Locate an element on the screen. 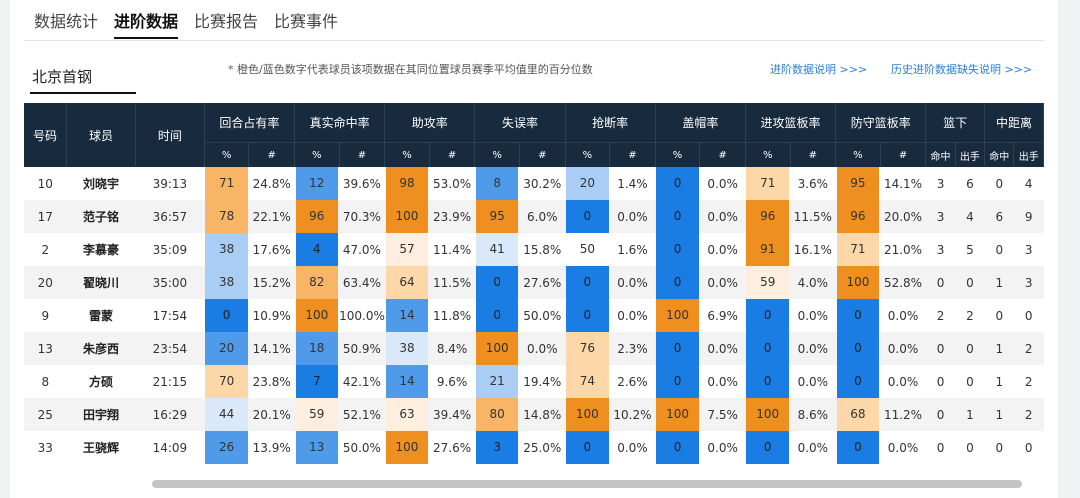  col-header-no: 号码 is located at coordinates (46, 135).